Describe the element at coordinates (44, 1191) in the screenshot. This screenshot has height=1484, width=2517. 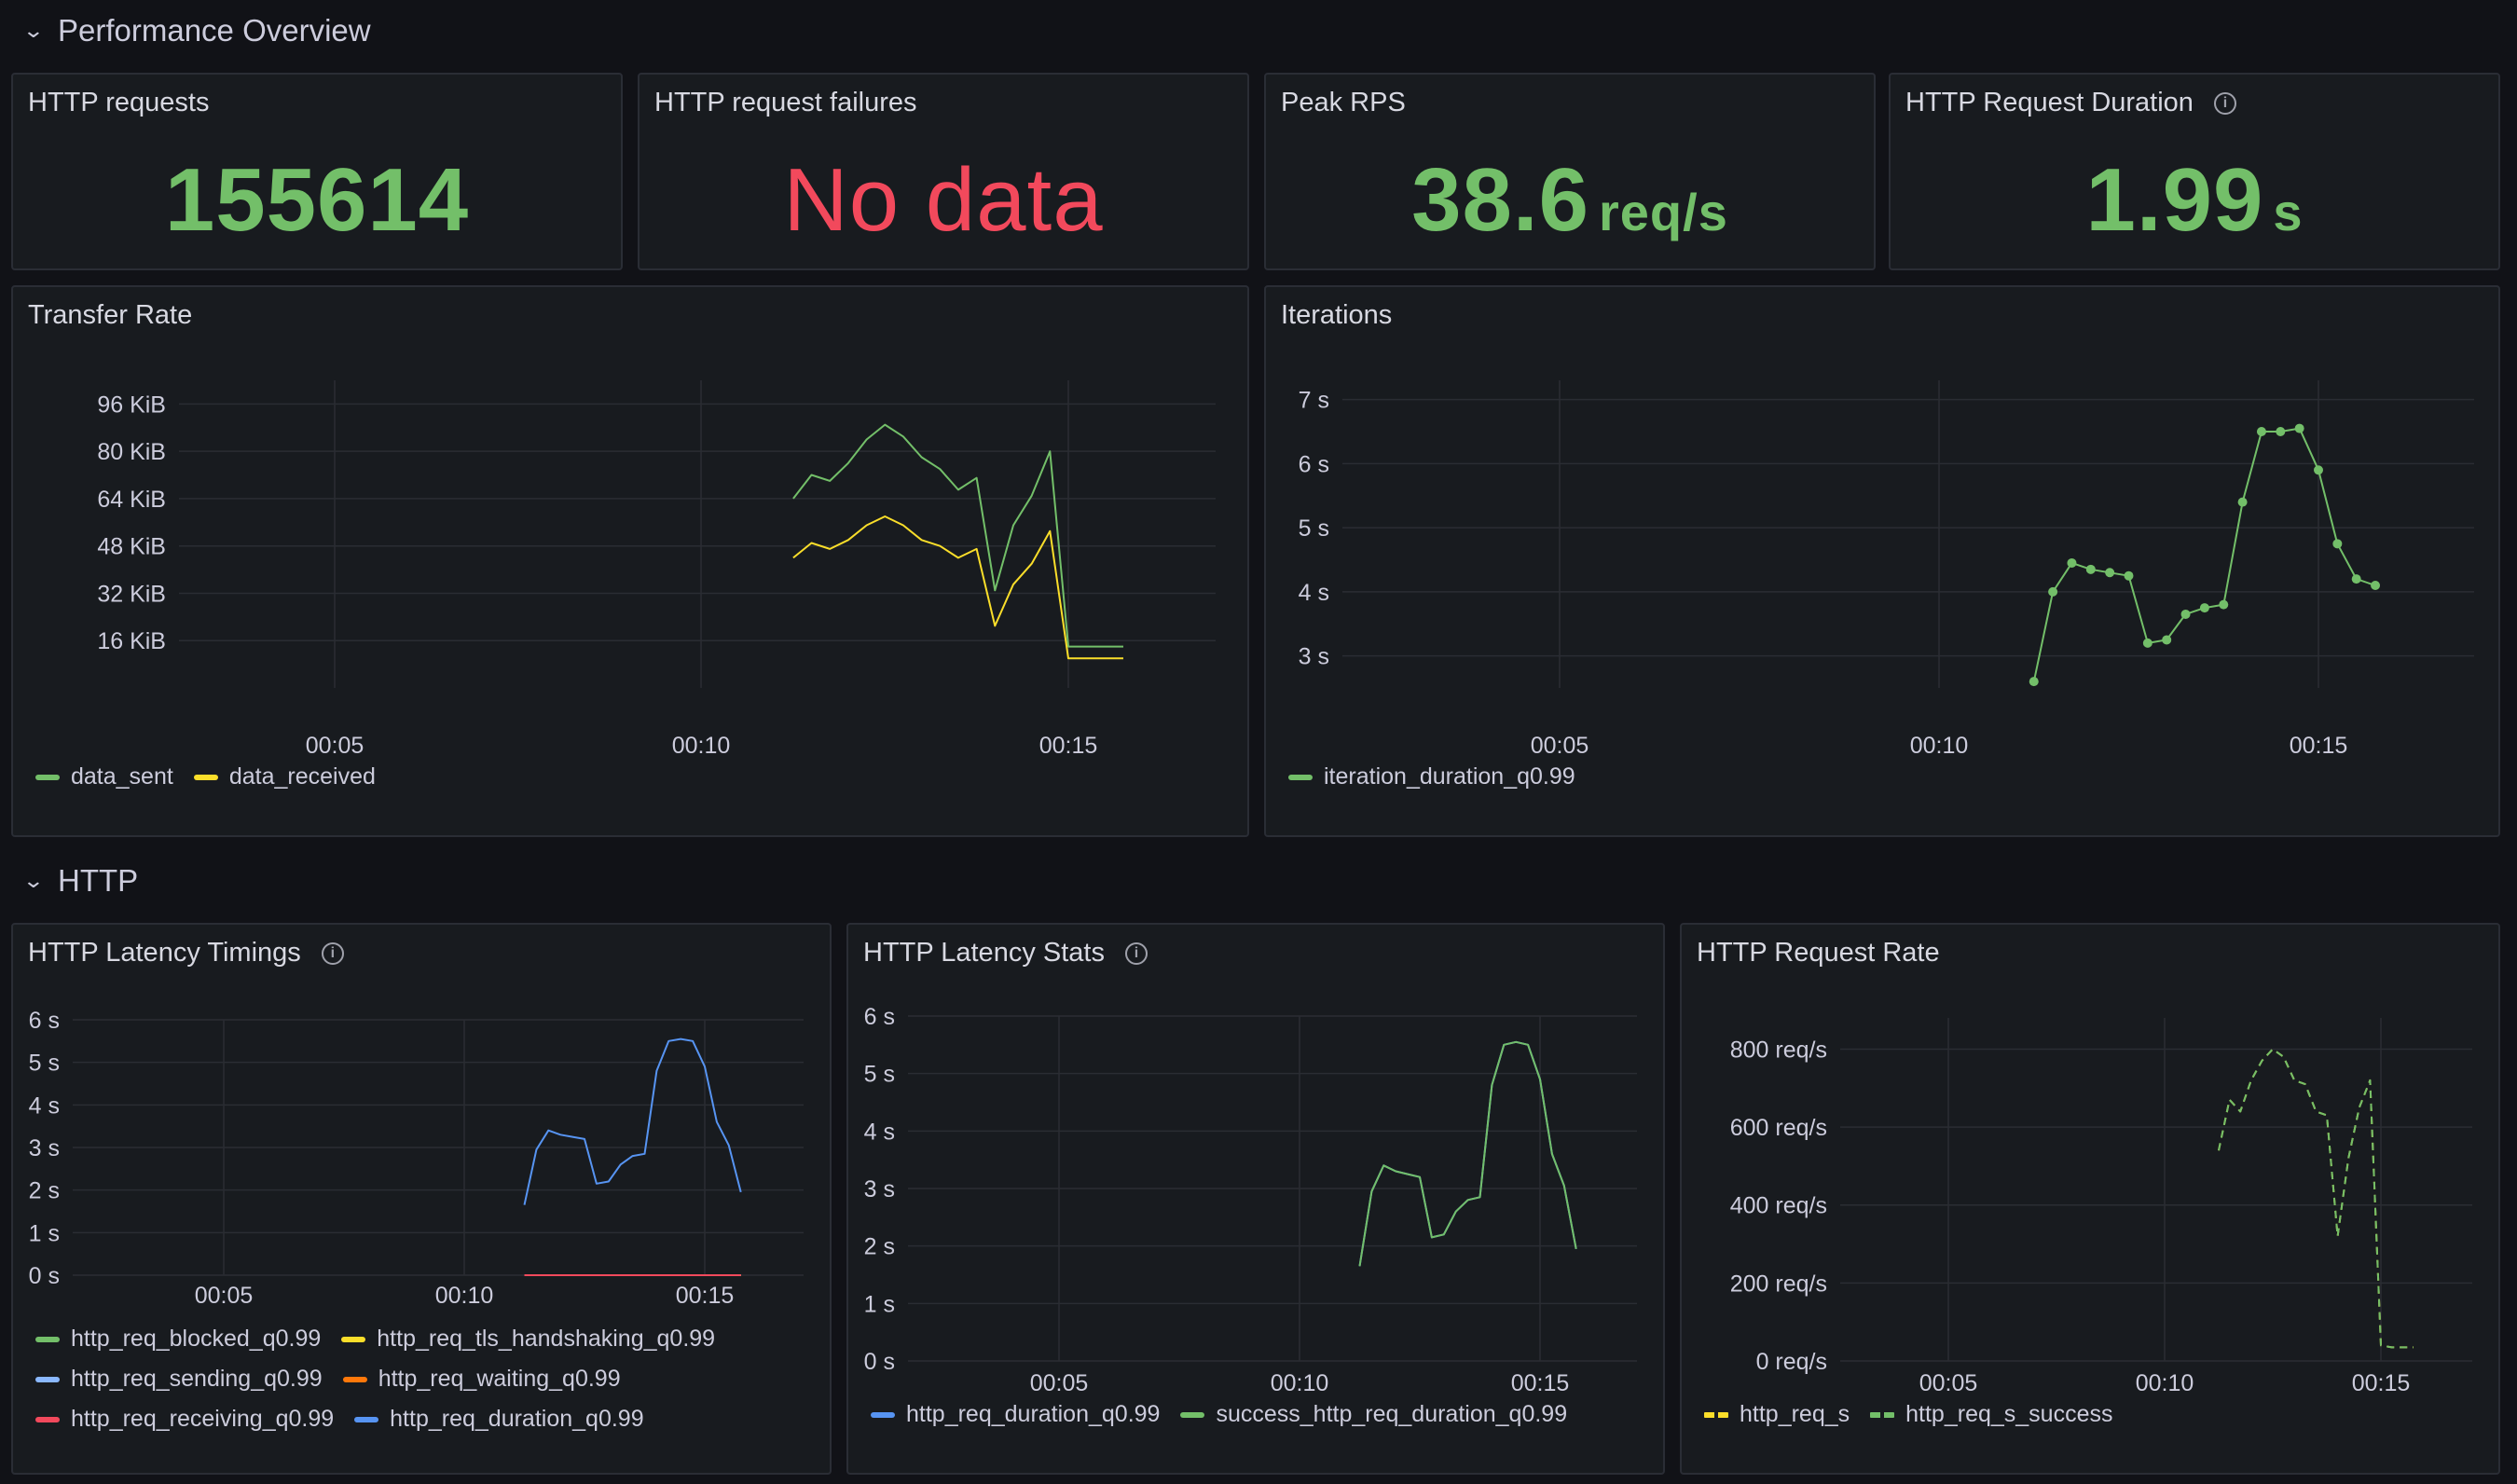
I see `y-tick-label: 2 s` at that location.